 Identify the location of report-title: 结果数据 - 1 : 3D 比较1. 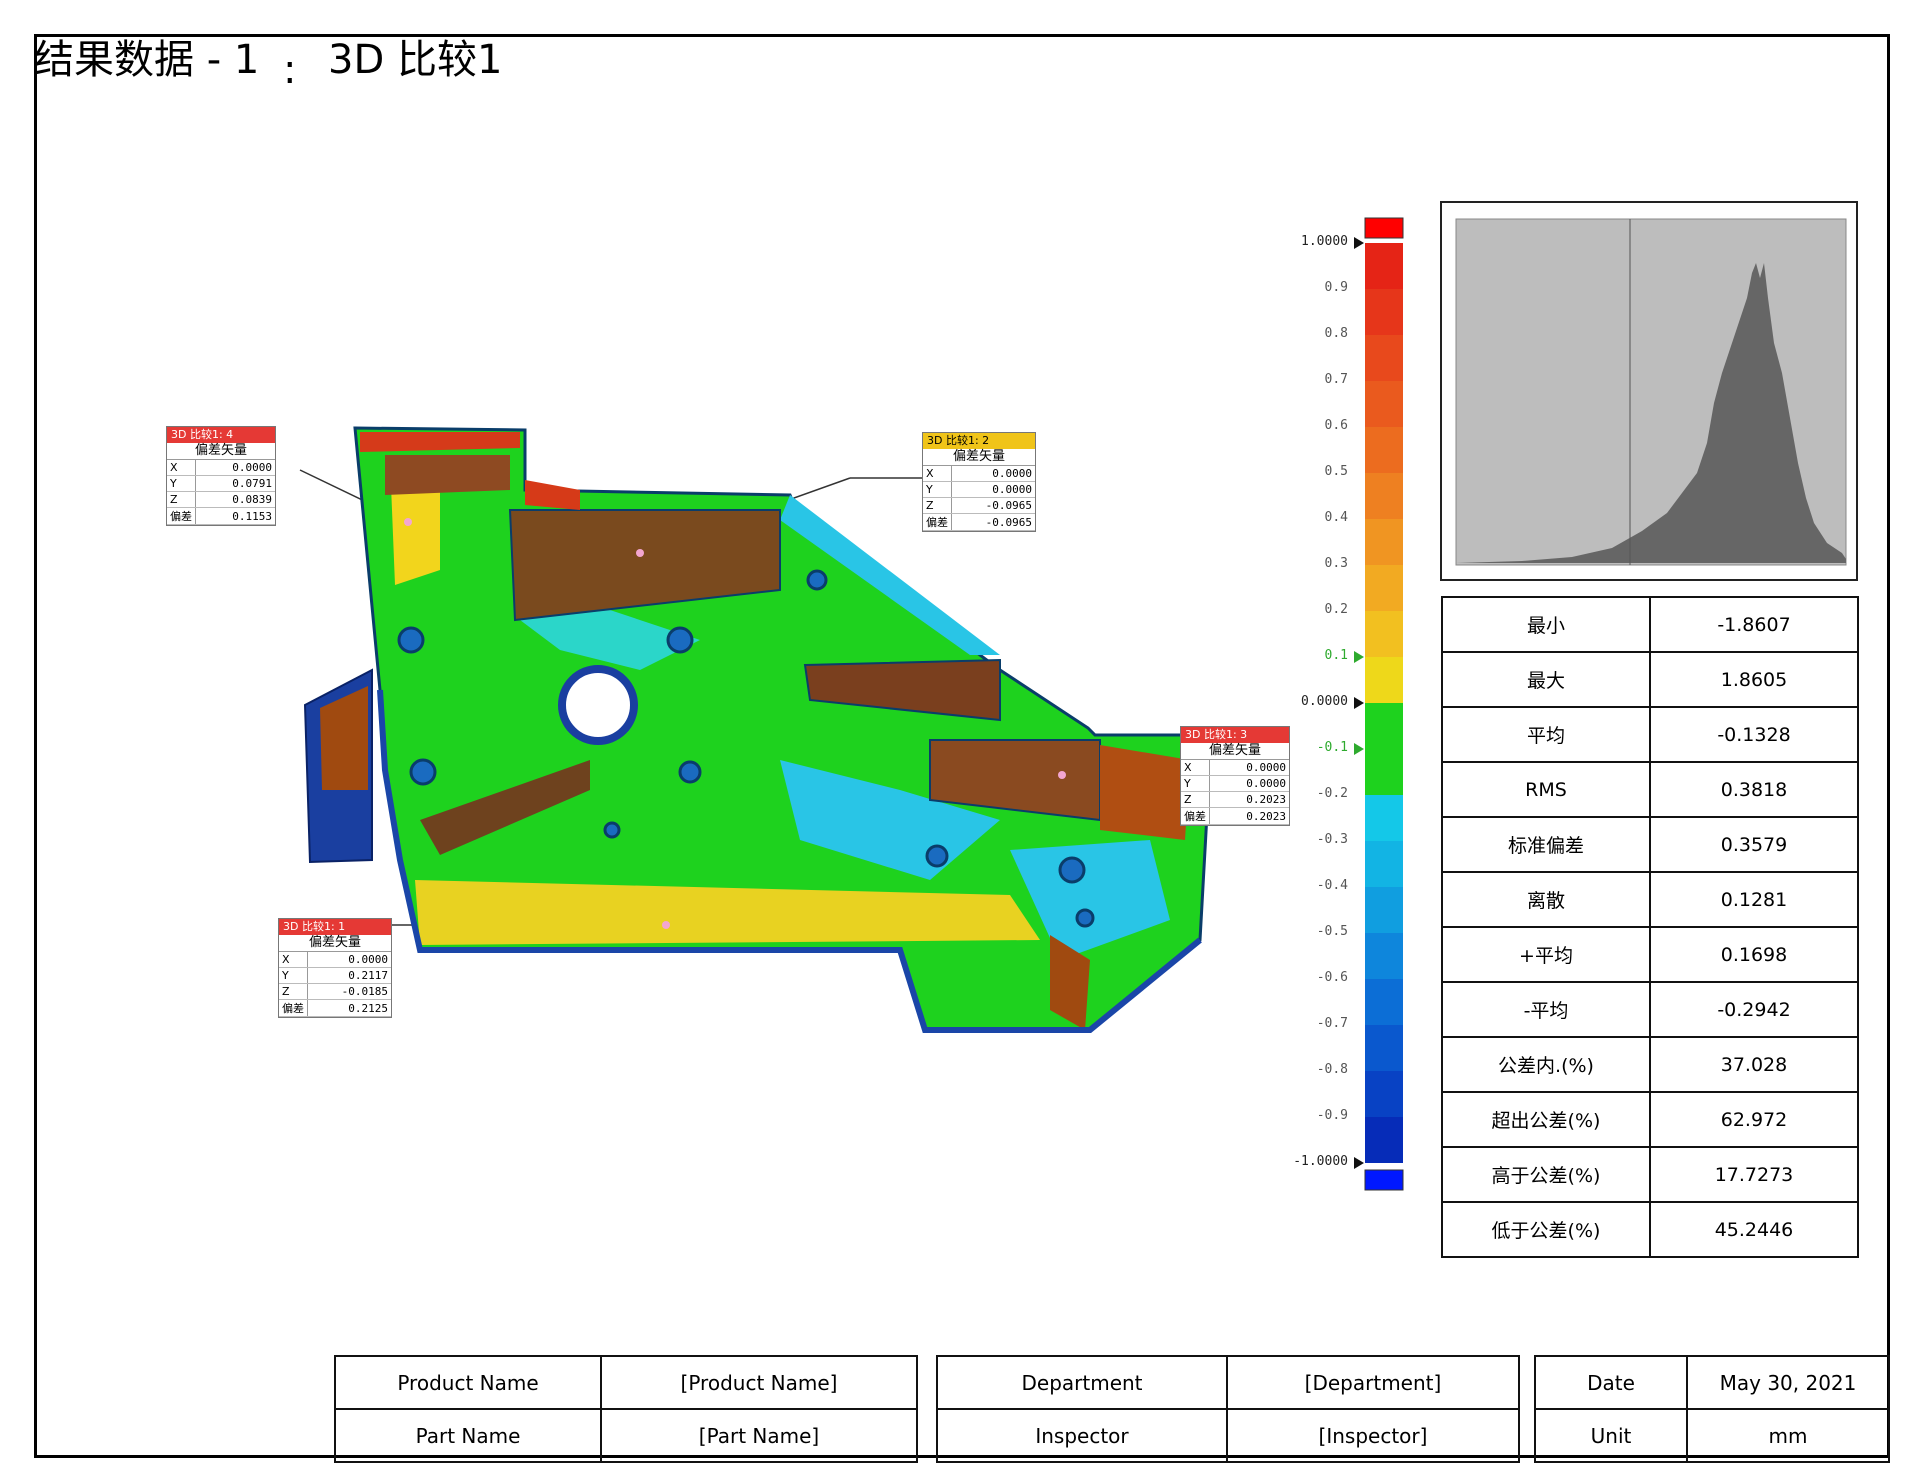
(268, 64).